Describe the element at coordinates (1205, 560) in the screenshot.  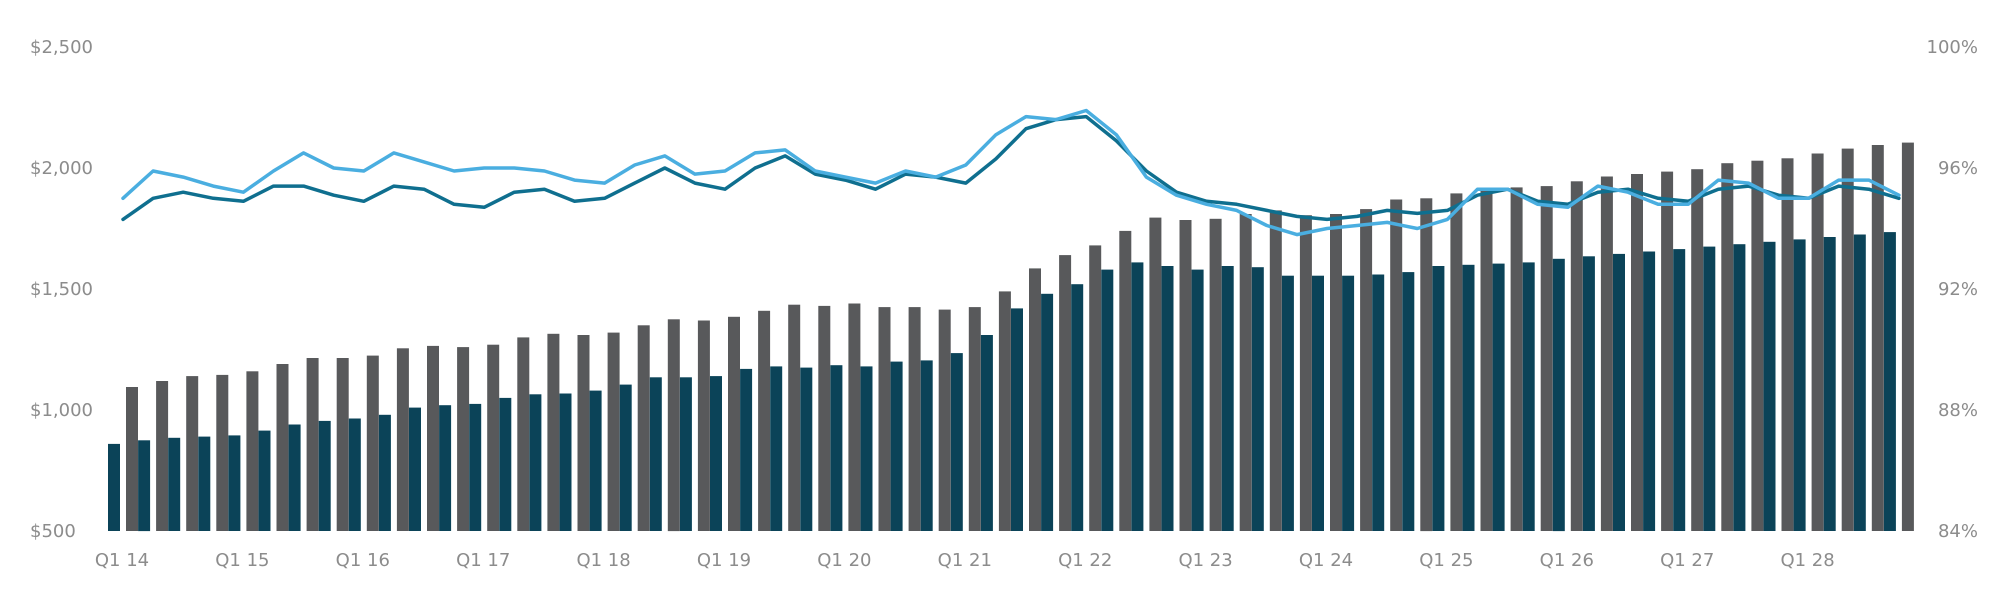
I see `x-tick-label: Q1 23` at that location.